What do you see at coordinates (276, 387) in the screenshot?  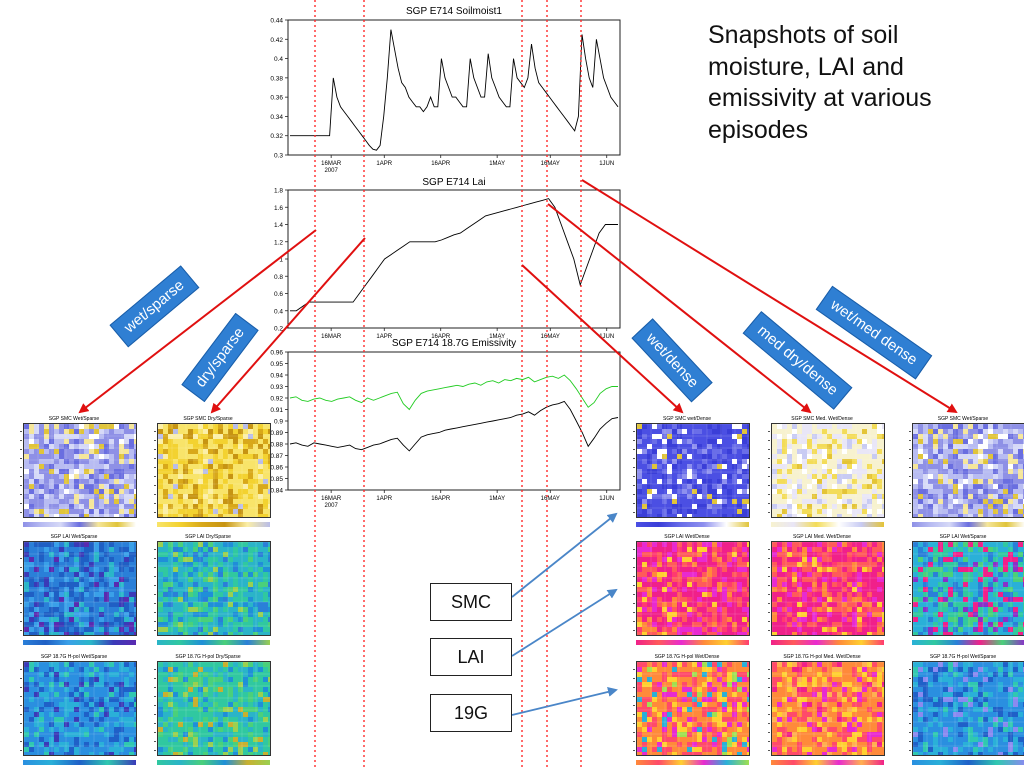 I see `y-tick-label: 0.93` at bounding box center [276, 387].